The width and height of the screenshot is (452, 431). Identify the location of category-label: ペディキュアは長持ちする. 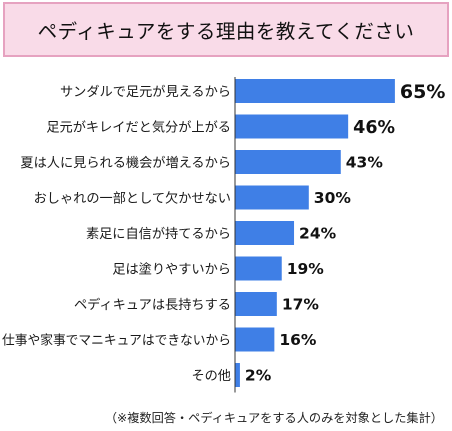
(152, 304).